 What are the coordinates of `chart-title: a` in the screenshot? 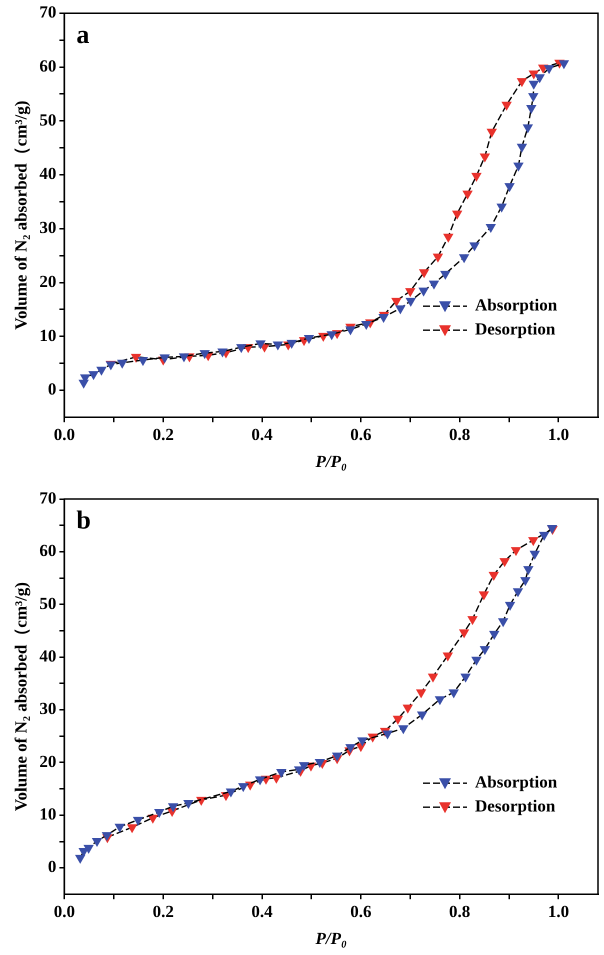 It's located at (83, 34).